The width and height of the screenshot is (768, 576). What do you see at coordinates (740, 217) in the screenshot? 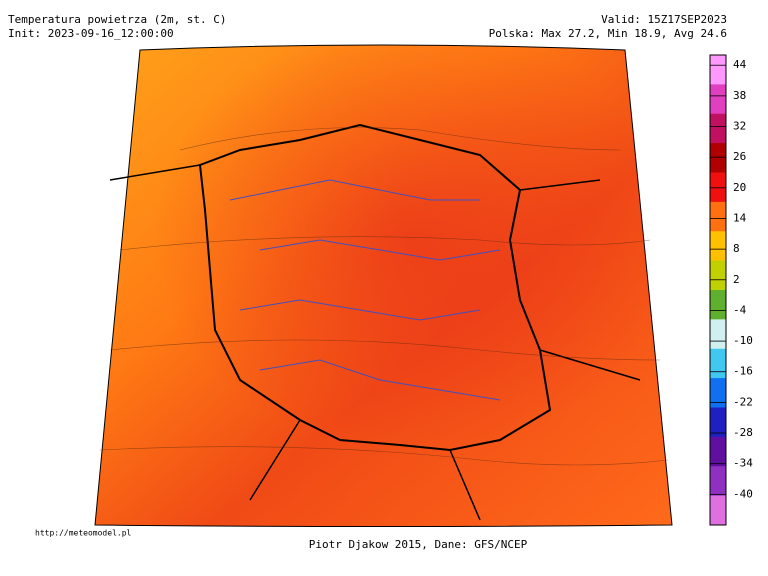
I see `colorbar-tick-label: 14` at bounding box center [740, 217].